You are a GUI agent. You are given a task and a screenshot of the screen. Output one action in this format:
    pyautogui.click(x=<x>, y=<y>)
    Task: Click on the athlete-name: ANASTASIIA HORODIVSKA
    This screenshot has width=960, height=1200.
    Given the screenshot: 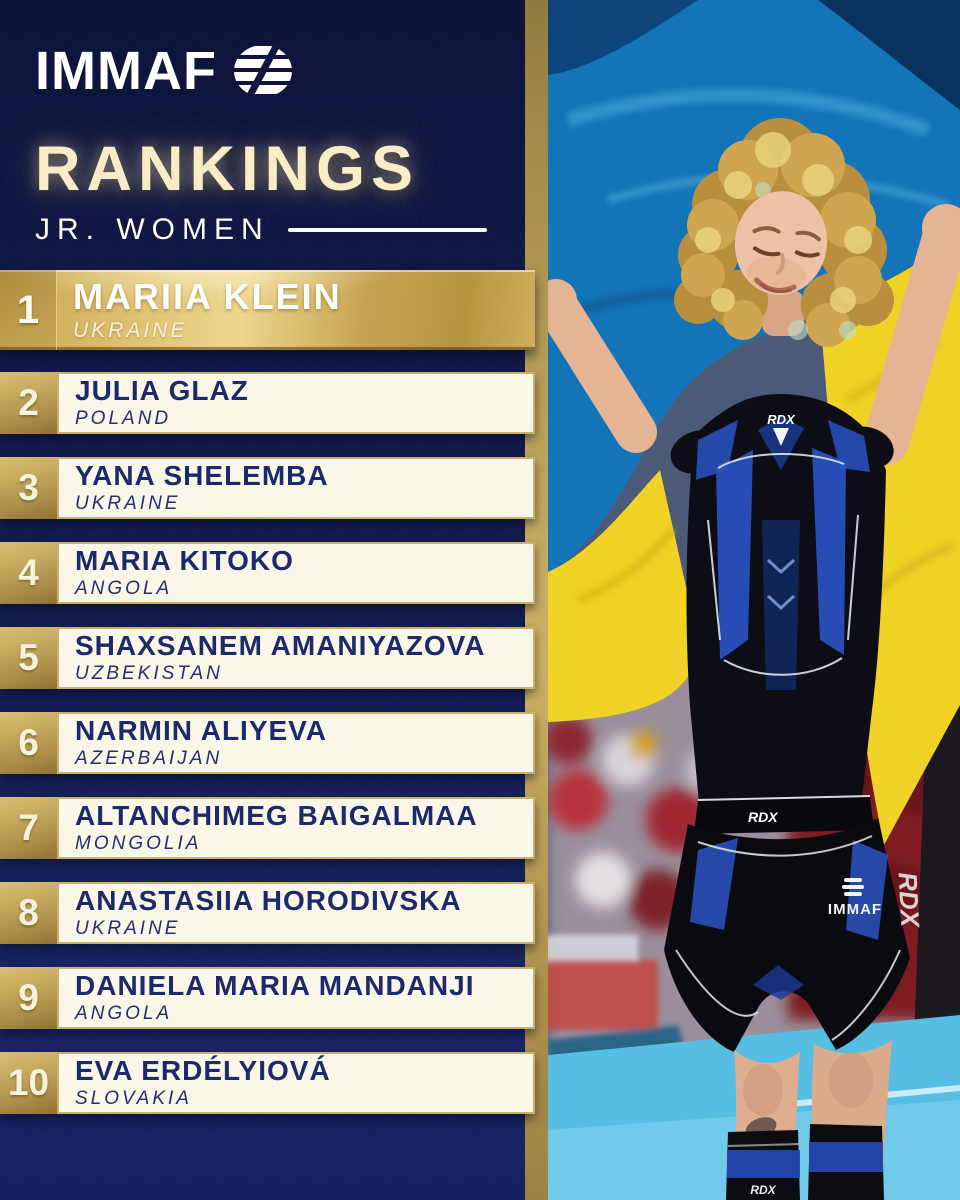 What is the action you would take?
    pyautogui.click(x=268, y=901)
    